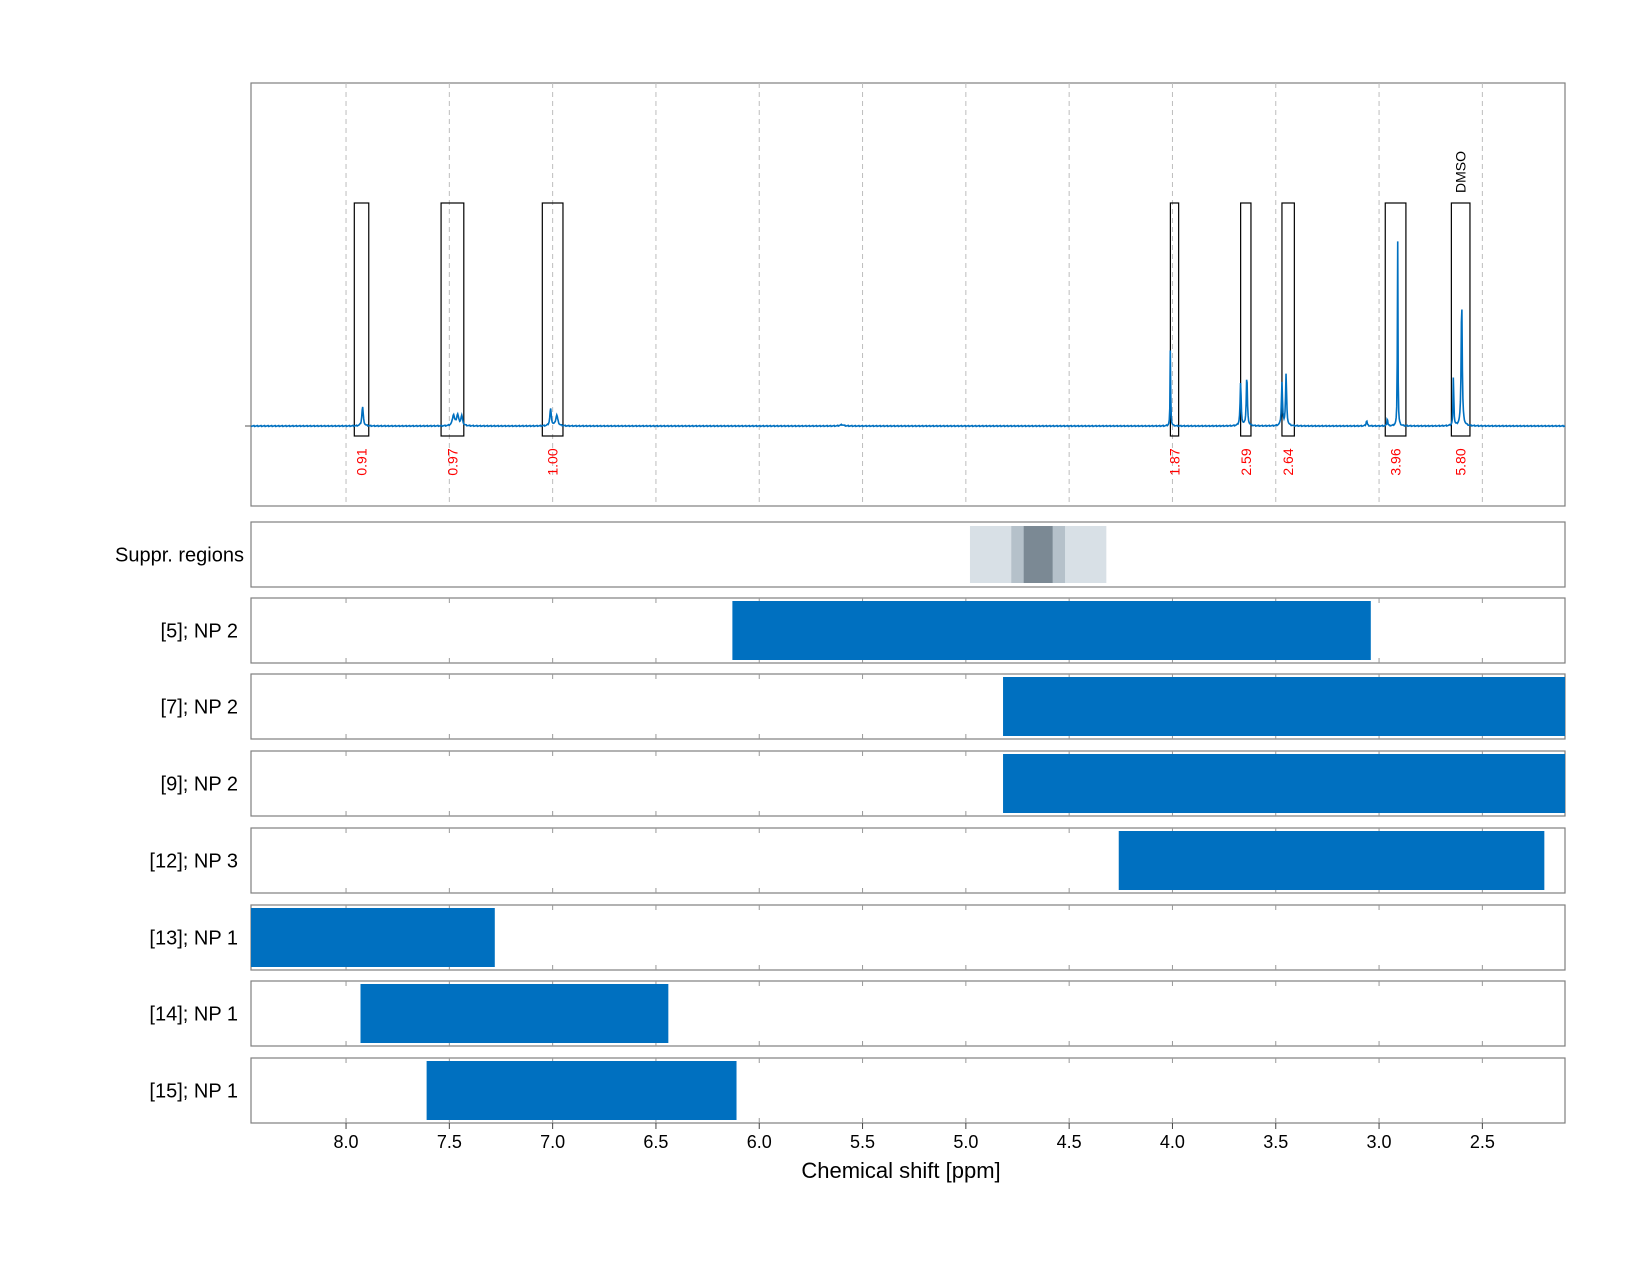 The width and height of the screenshot is (1651, 1275). I want to click on bar-row: [14]; NP 1, so click(857, 1013).